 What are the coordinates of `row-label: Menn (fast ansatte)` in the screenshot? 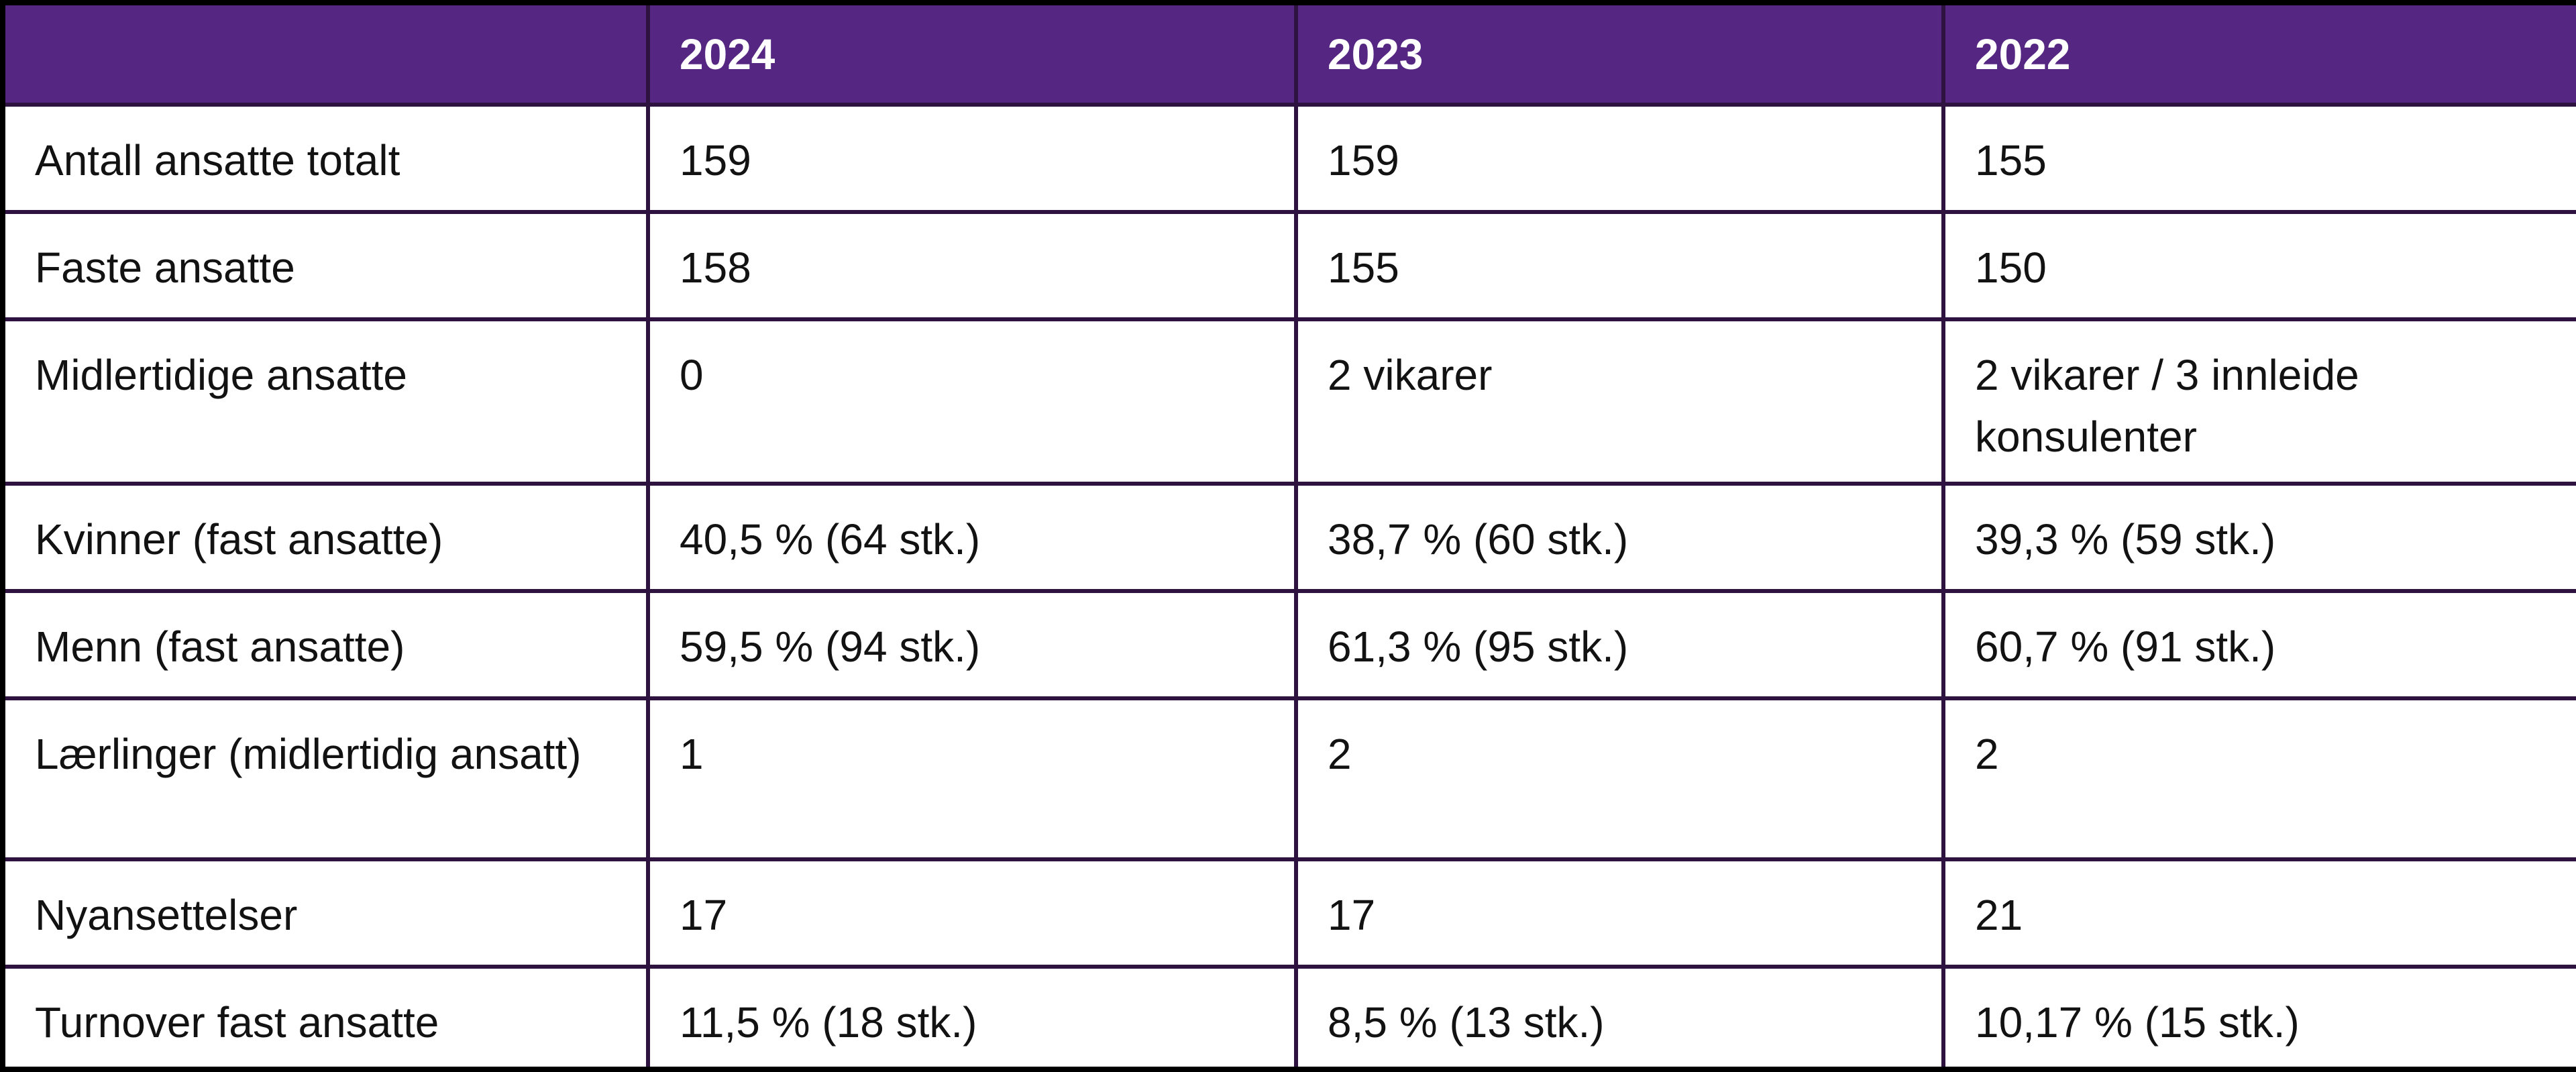 It's located at (325, 645).